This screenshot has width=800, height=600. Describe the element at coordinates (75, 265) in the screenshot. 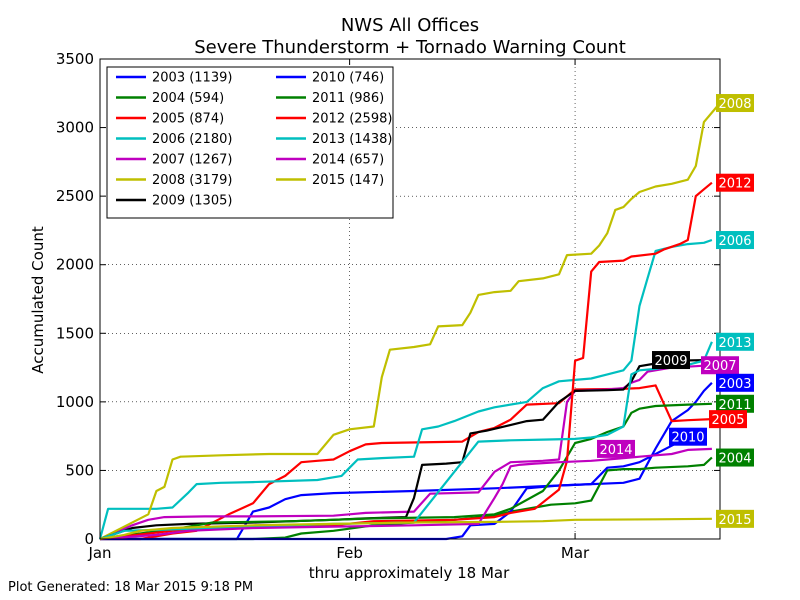

I see `y-tick-label: 2000` at that location.